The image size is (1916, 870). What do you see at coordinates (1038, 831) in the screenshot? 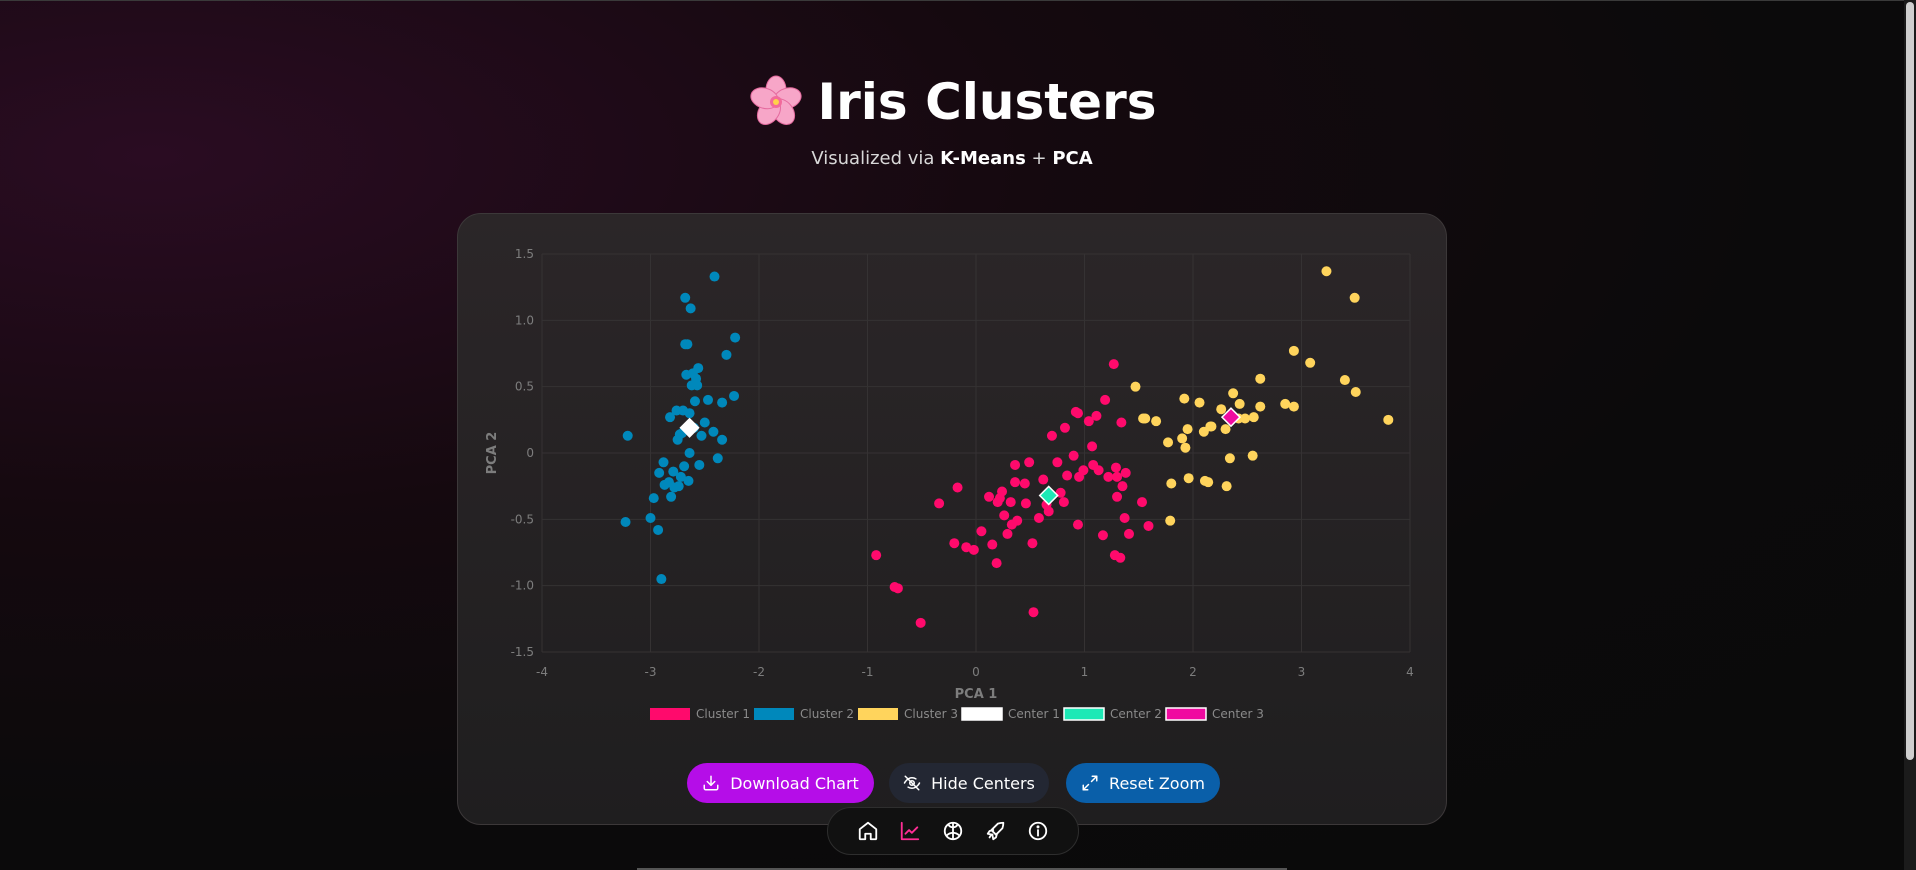
I see `nav-info` at bounding box center [1038, 831].